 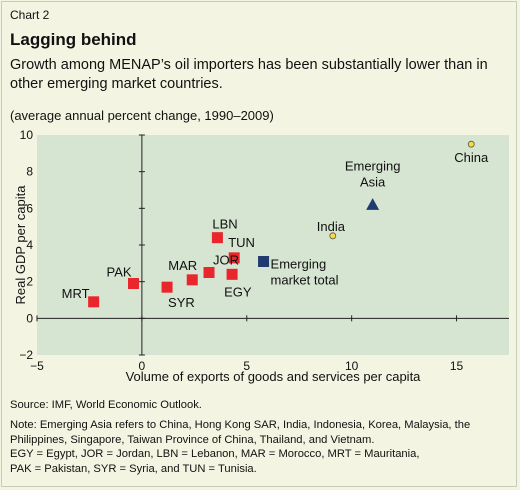 I want to click on label-egy: EGY, so click(x=238, y=291).